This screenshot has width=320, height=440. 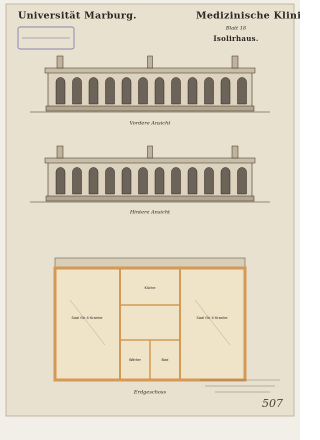 I want to click on room-label: Bad, so click(x=165, y=360).